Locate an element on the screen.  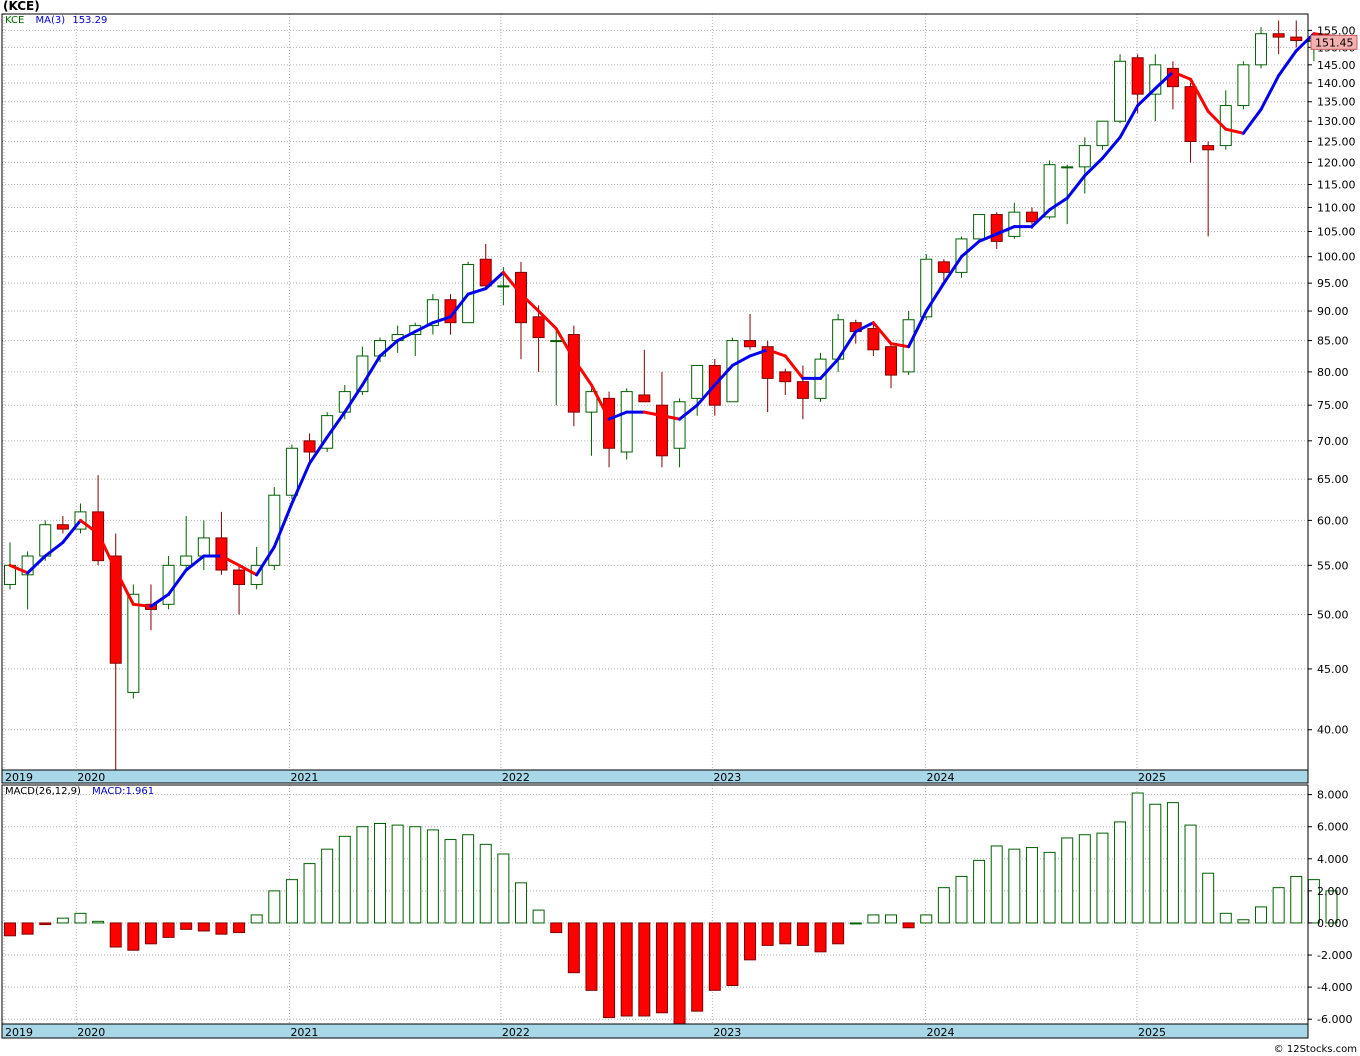
macd-tick-label: -6.000 is located at coordinates (1334, 1019).